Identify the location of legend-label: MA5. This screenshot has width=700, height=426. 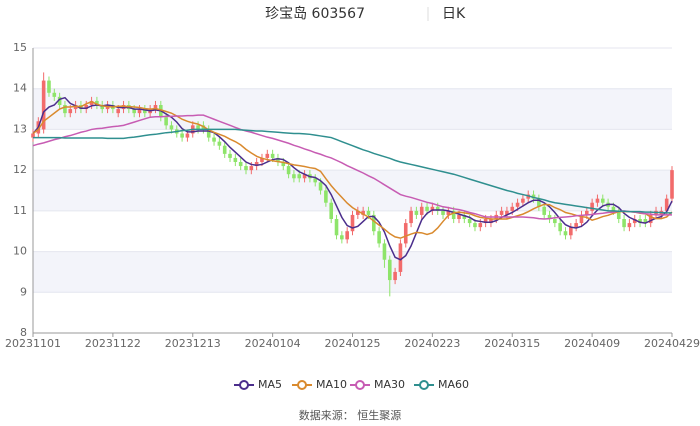
(270, 384).